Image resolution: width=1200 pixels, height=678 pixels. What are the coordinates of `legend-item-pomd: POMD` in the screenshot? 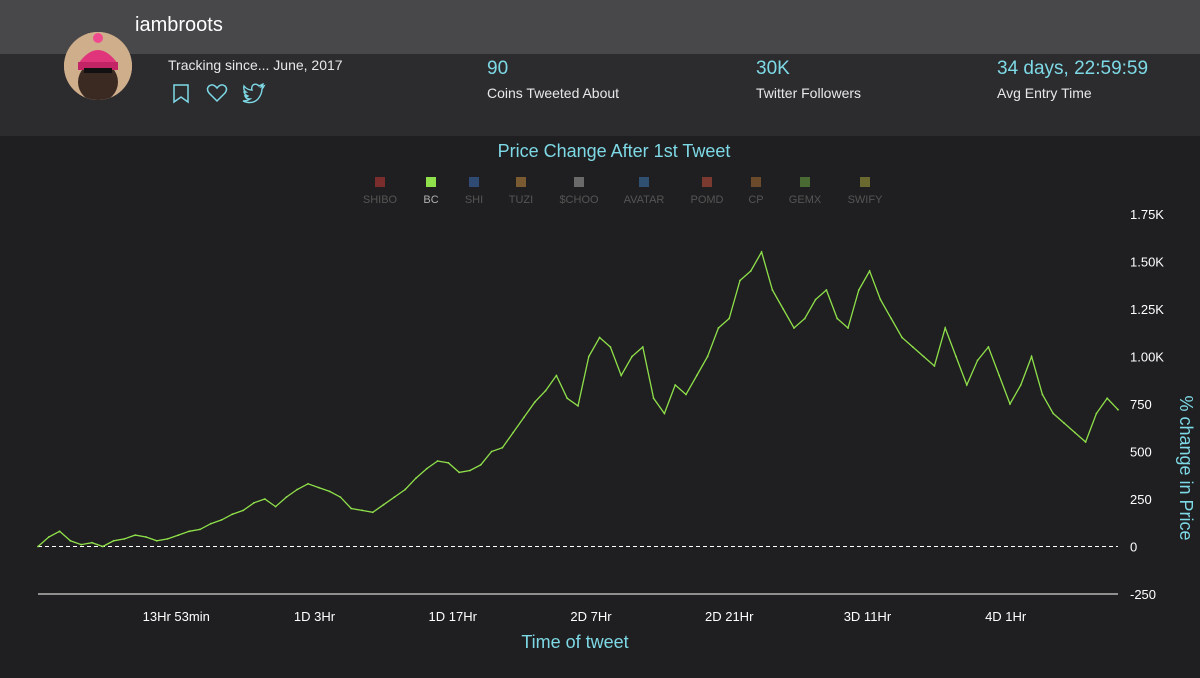 It's located at (707, 191).